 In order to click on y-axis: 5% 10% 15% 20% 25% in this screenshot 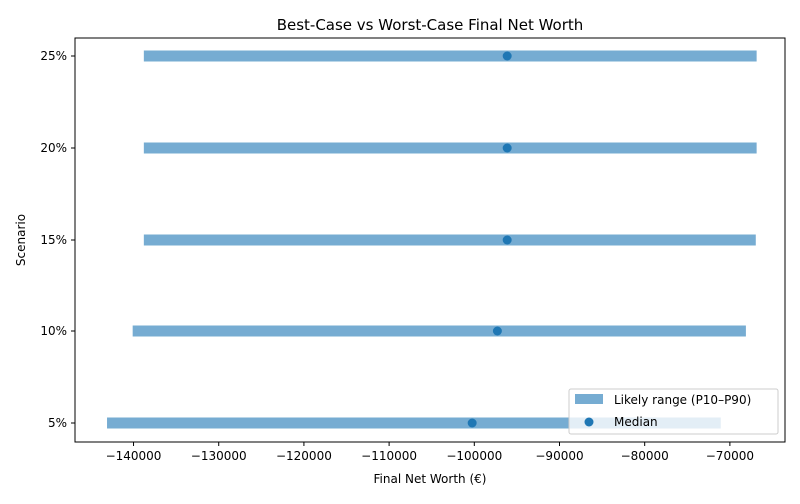, I will do `click(57, 239)`.